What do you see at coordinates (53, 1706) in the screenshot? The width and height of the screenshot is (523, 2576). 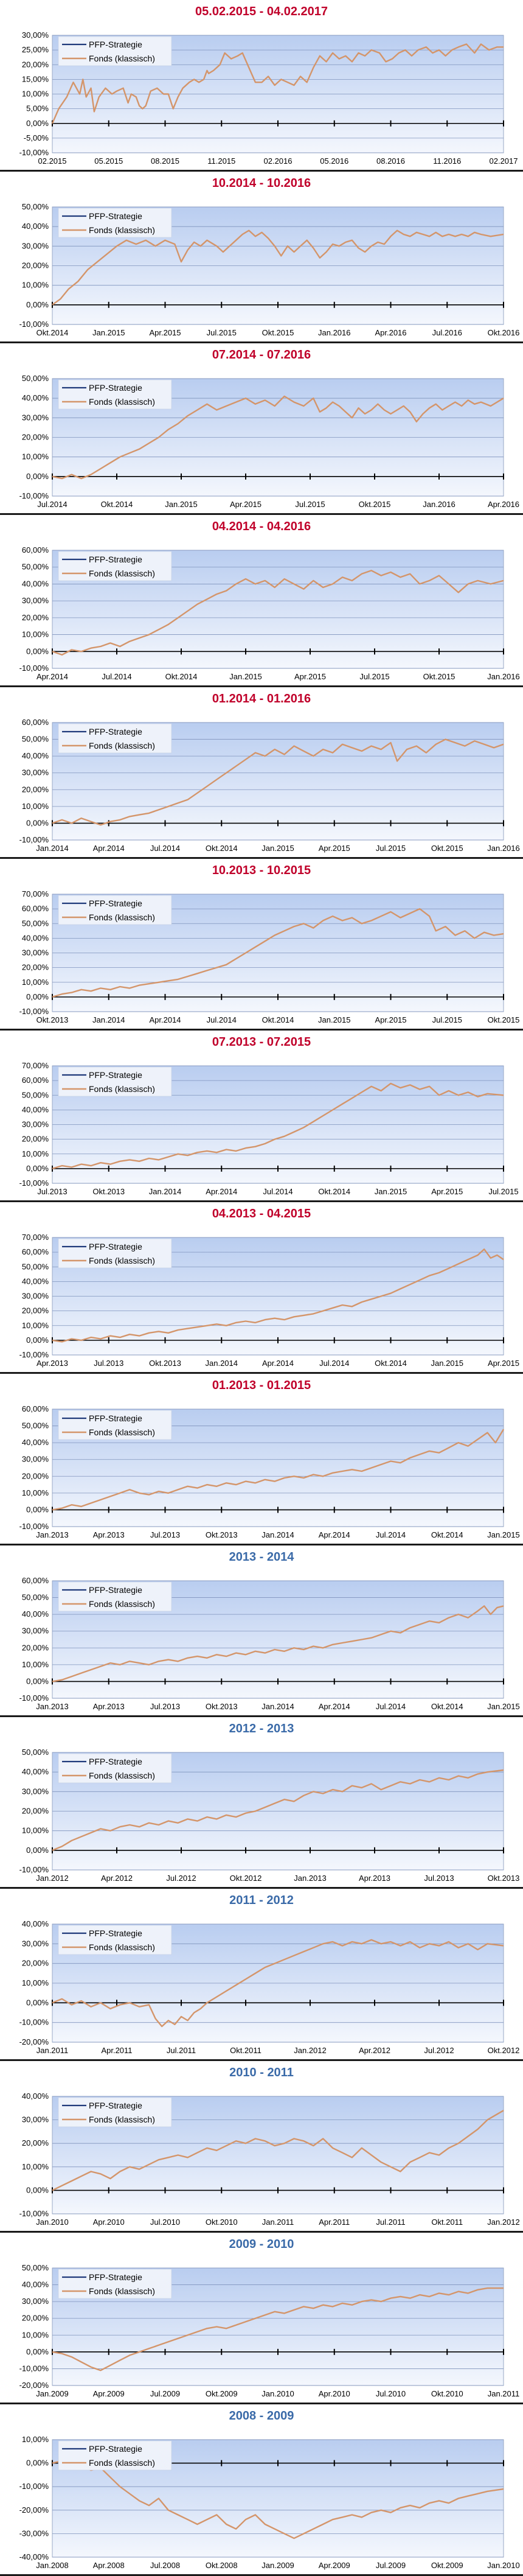 I see `x-tick-label: Jan.2013` at bounding box center [53, 1706].